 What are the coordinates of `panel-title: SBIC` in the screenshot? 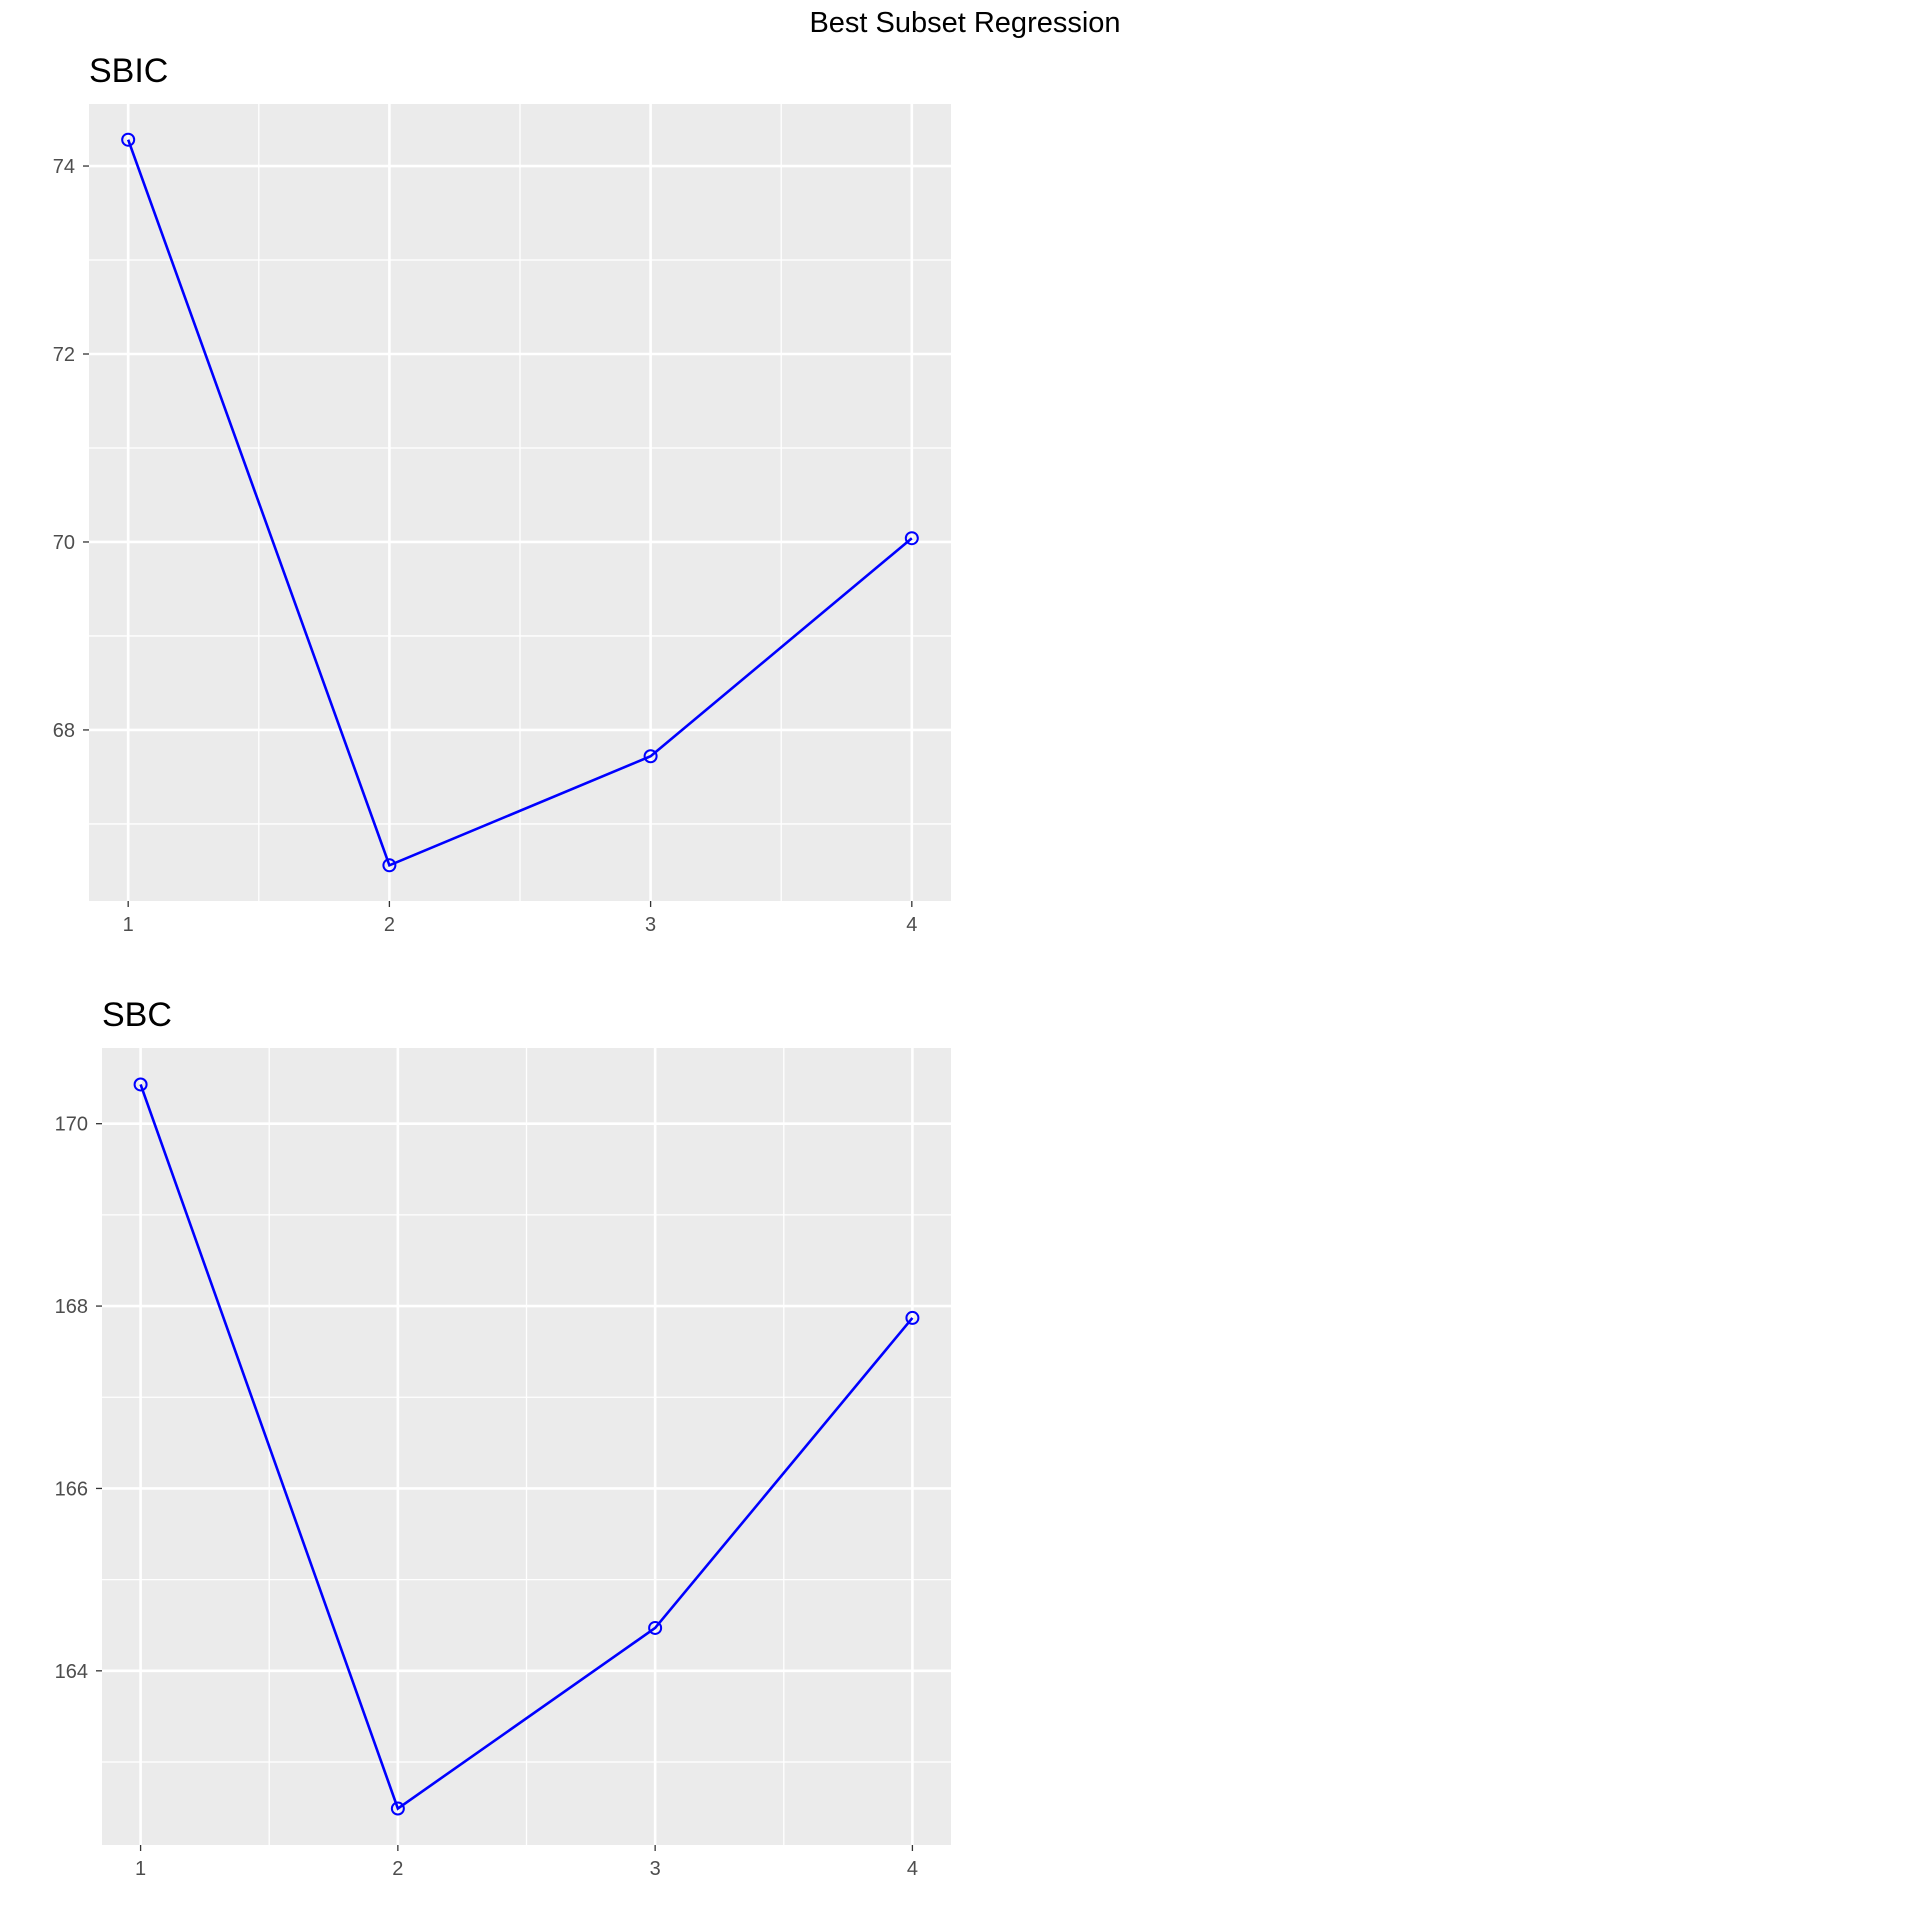 It's located at (128, 71).